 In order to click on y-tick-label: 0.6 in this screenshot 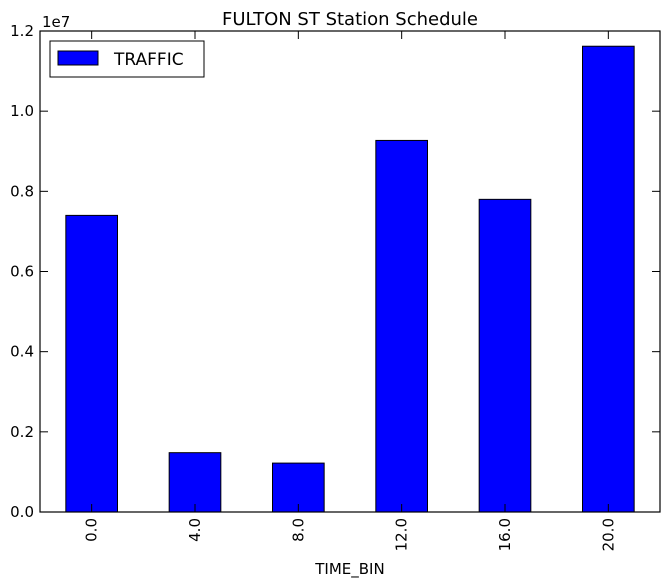, I will do `click(22, 272)`.